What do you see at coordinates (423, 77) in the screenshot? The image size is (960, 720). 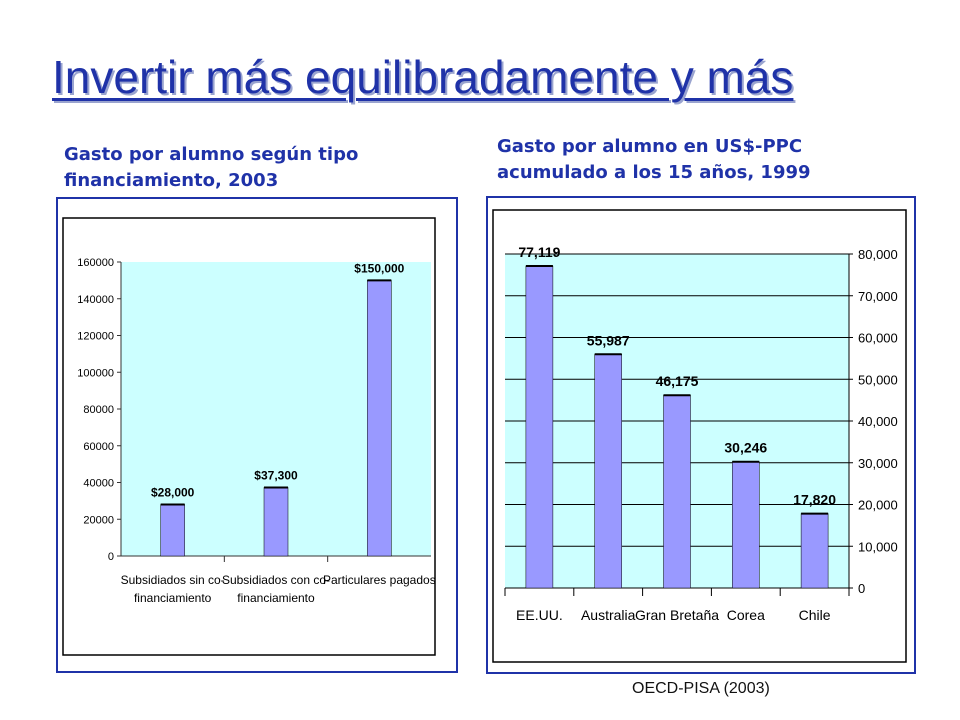 I see `page-title: Invertir más equilibradamente y más` at bounding box center [423, 77].